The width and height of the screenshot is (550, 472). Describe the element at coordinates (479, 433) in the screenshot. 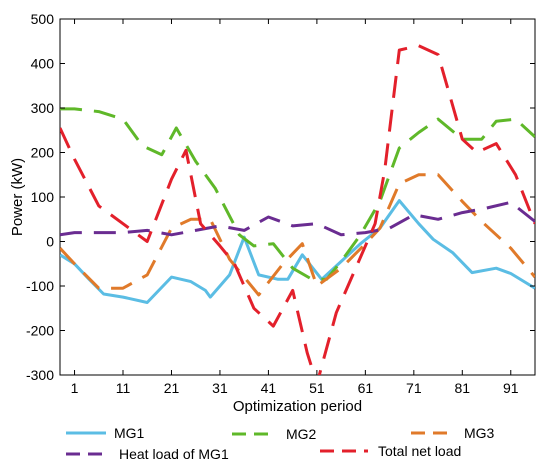

I see `legend-label: MG3` at that location.